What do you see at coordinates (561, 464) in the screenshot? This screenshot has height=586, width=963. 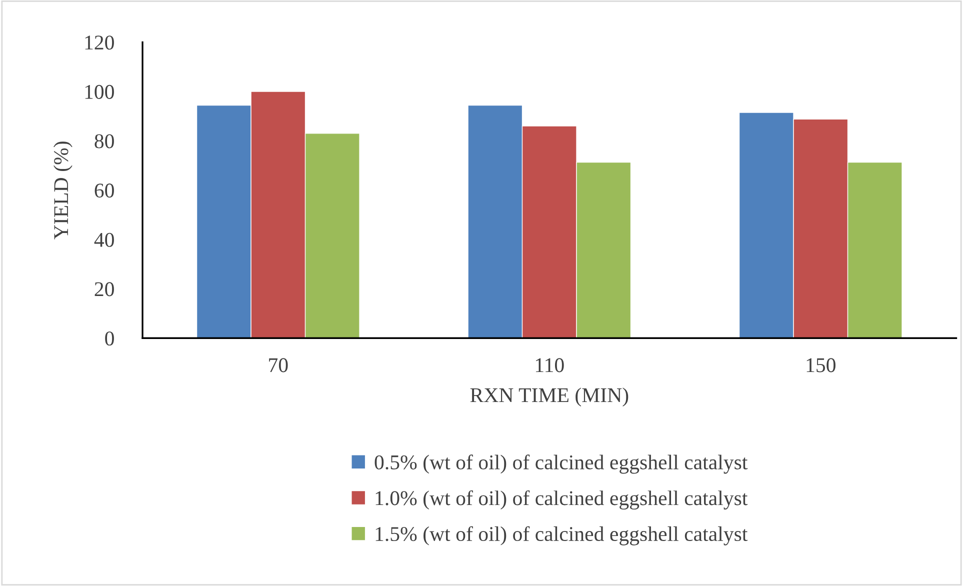 I see `legend-label: 0.5% (wt of oil) of calcined eggshell catalyst` at bounding box center [561, 464].